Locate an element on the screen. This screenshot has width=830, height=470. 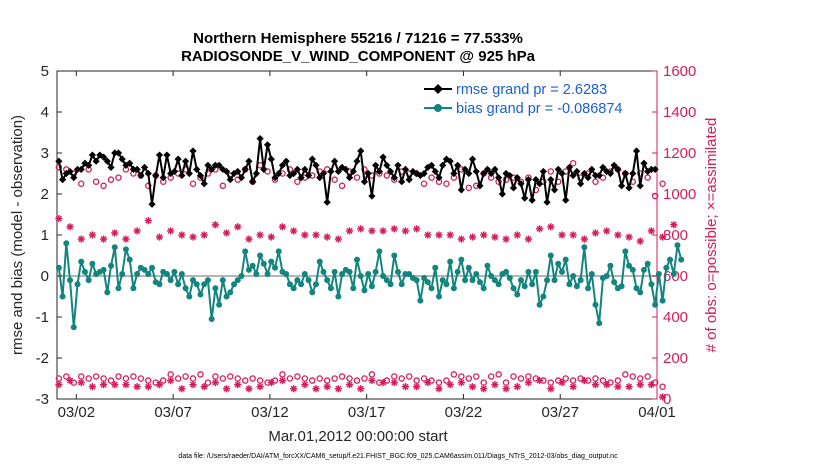
y-right-tick-label: 1600 is located at coordinates (679, 71).